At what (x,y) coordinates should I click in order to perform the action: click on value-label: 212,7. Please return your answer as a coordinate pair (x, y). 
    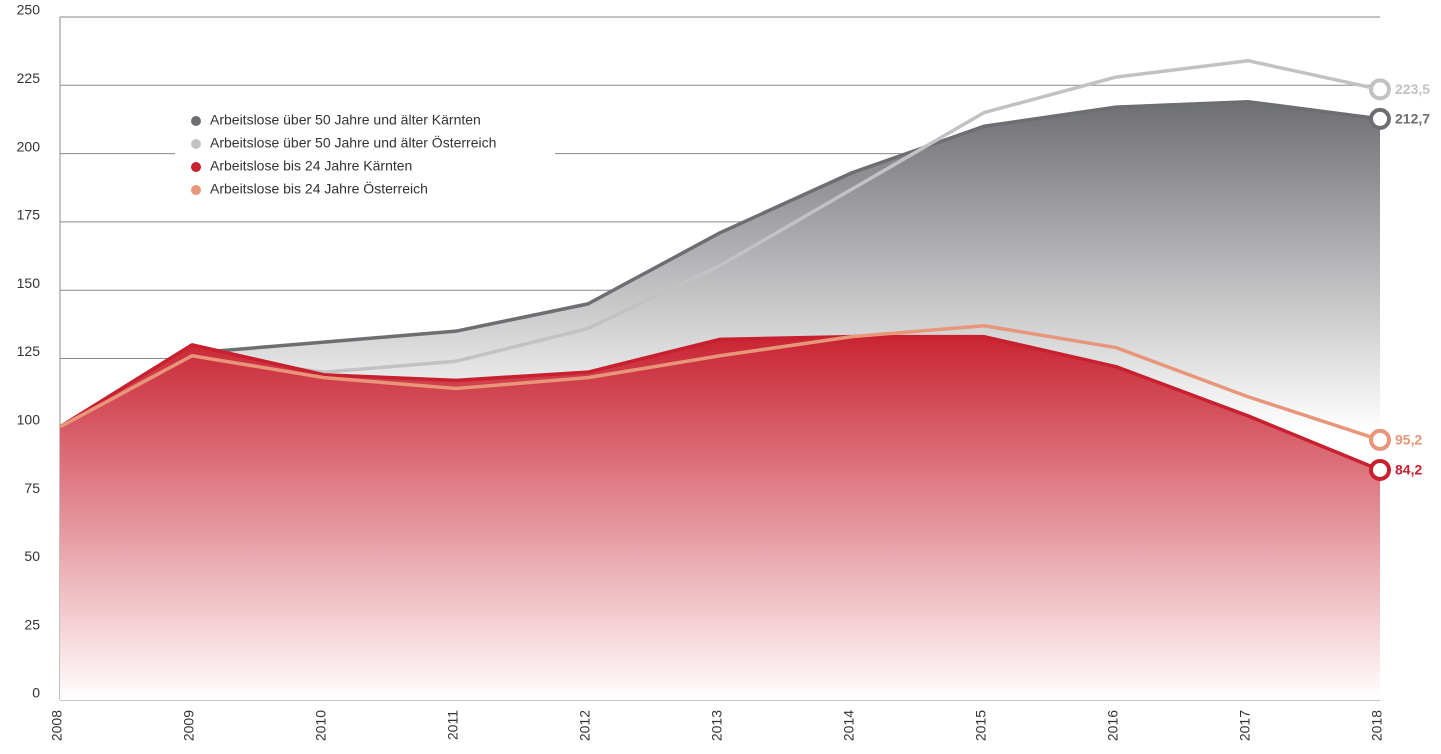
    Looking at the image, I should click on (1412, 119).